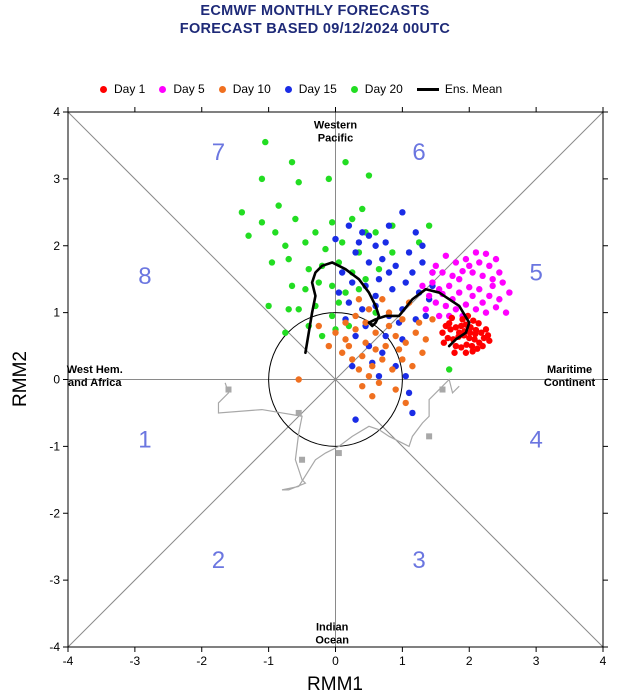 The height and width of the screenshot is (695, 630). I want to click on observed-track, so click(338, 434).